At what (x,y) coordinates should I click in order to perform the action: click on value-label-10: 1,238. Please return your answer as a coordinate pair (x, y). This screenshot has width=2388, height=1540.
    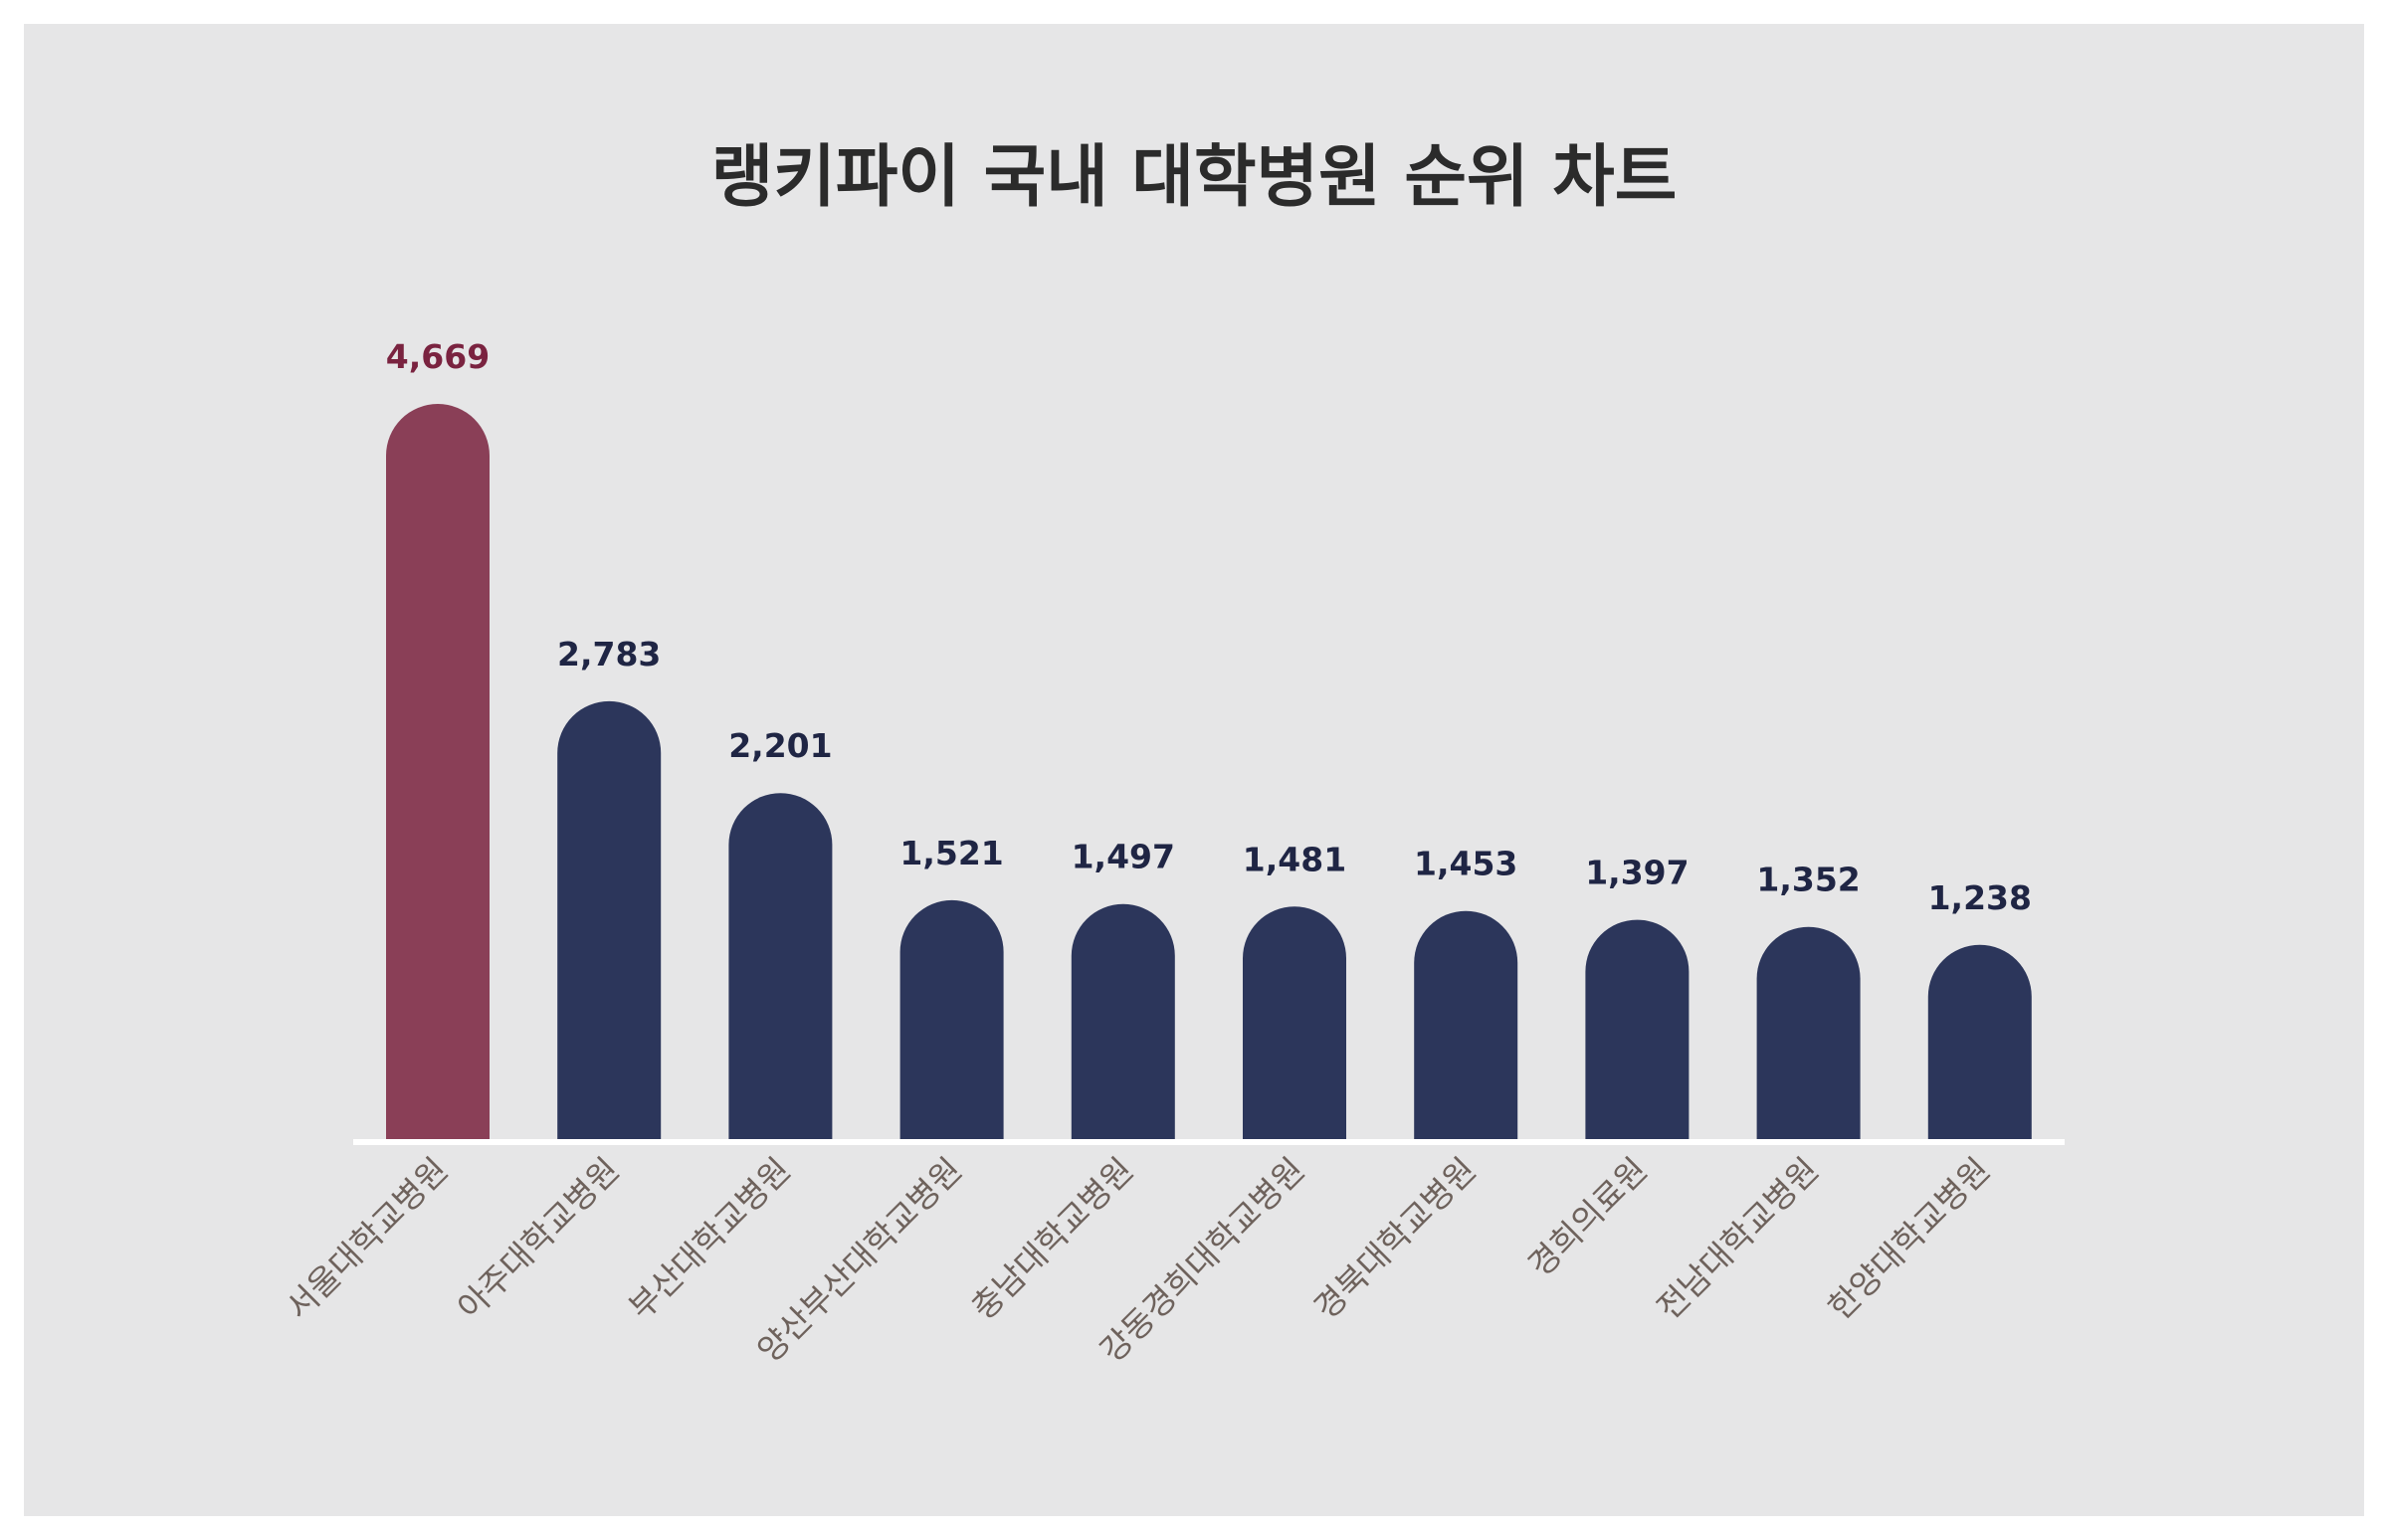
    Looking at the image, I should click on (1980, 897).